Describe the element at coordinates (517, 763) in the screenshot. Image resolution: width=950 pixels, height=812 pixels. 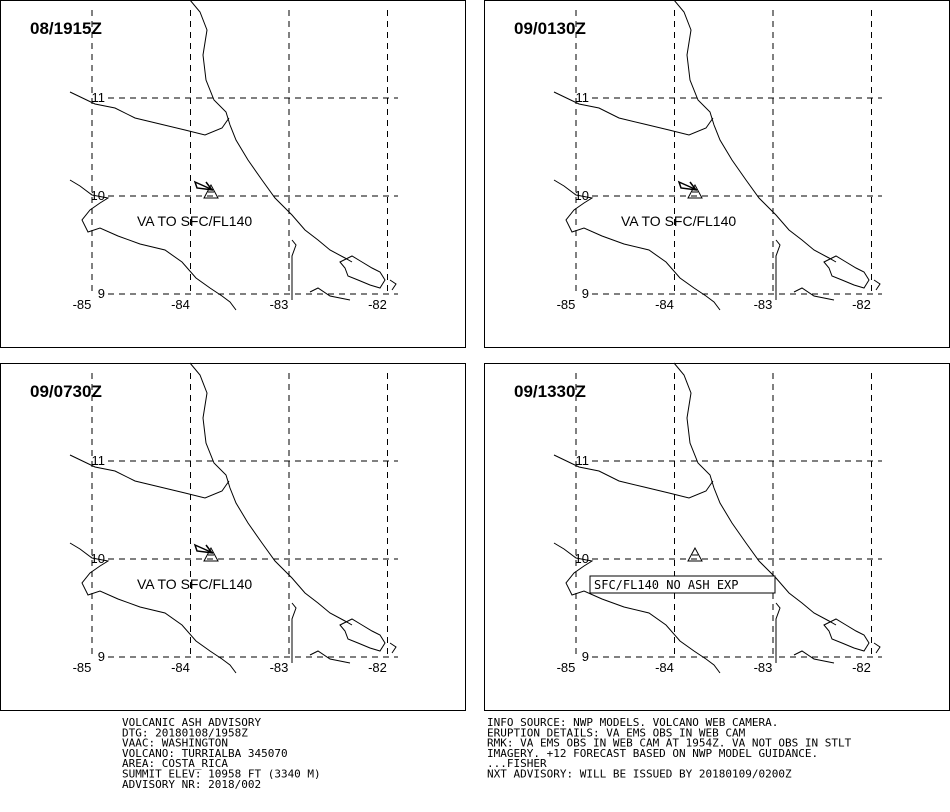
I see `advisory-line: ...FISHER` at that location.